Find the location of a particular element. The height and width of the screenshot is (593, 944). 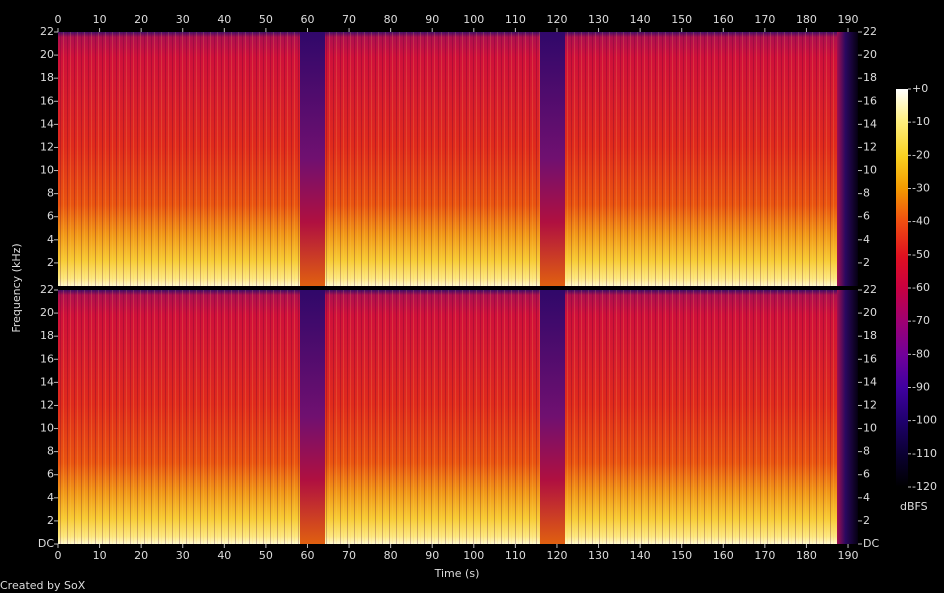

x-tick-label: 70 is located at coordinates (349, 19).